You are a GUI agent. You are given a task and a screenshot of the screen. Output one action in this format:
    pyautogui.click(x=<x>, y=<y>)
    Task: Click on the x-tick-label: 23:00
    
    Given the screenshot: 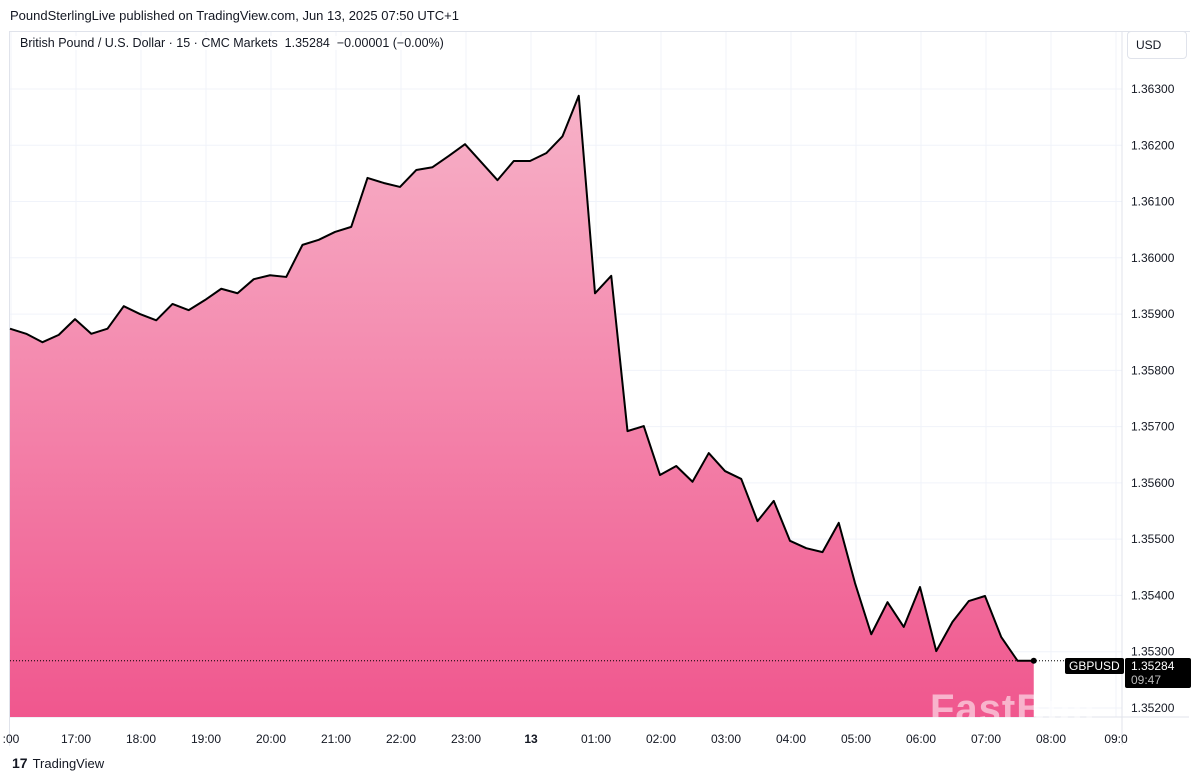 What is the action you would take?
    pyautogui.click(x=466, y=739)
    